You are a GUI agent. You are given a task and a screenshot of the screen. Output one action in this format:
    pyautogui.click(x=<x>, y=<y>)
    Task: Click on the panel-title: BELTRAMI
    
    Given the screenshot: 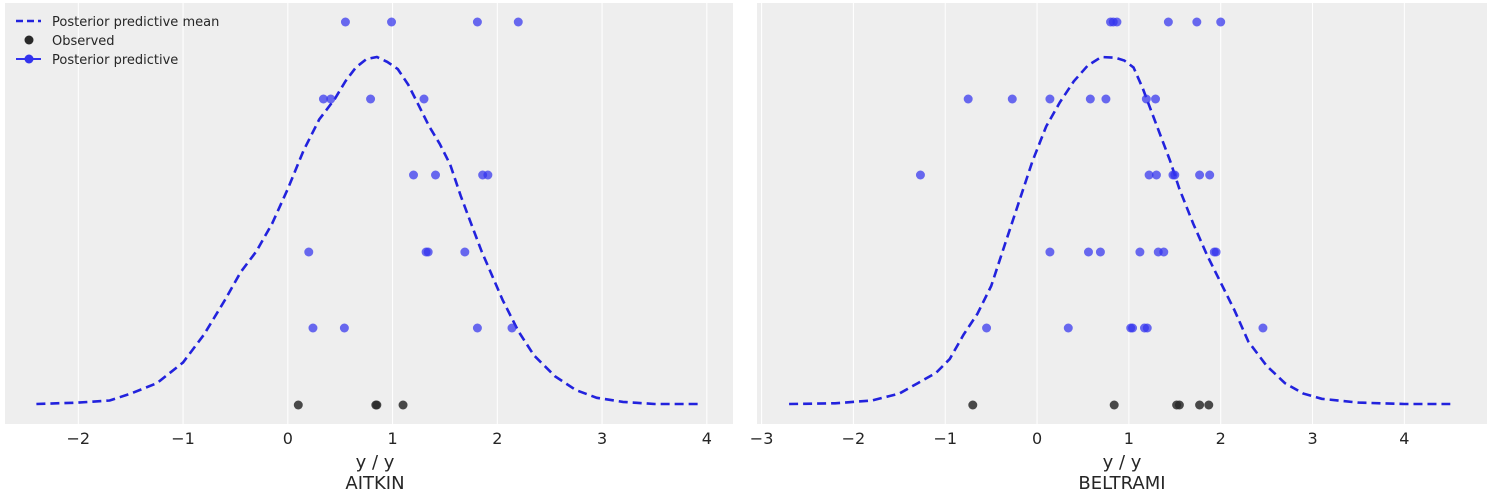 What is the action you would take?
    pyautogui.click(x=1121, y=483)
    